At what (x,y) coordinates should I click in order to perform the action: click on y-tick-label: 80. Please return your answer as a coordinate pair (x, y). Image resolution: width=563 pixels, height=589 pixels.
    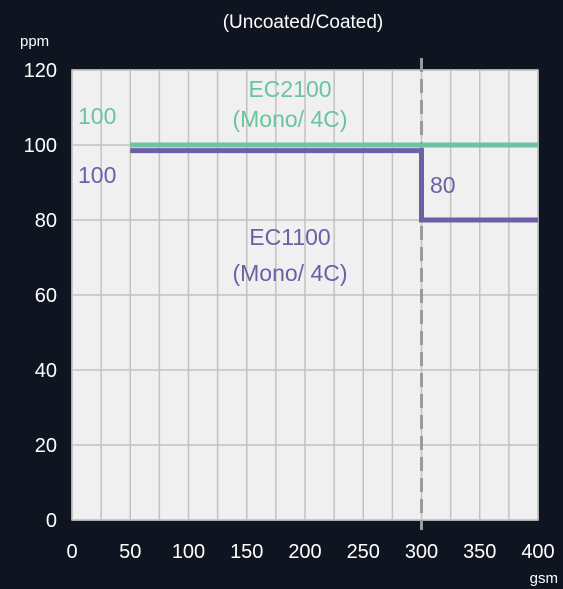
    Looking at the image, I should click on (46, 221).